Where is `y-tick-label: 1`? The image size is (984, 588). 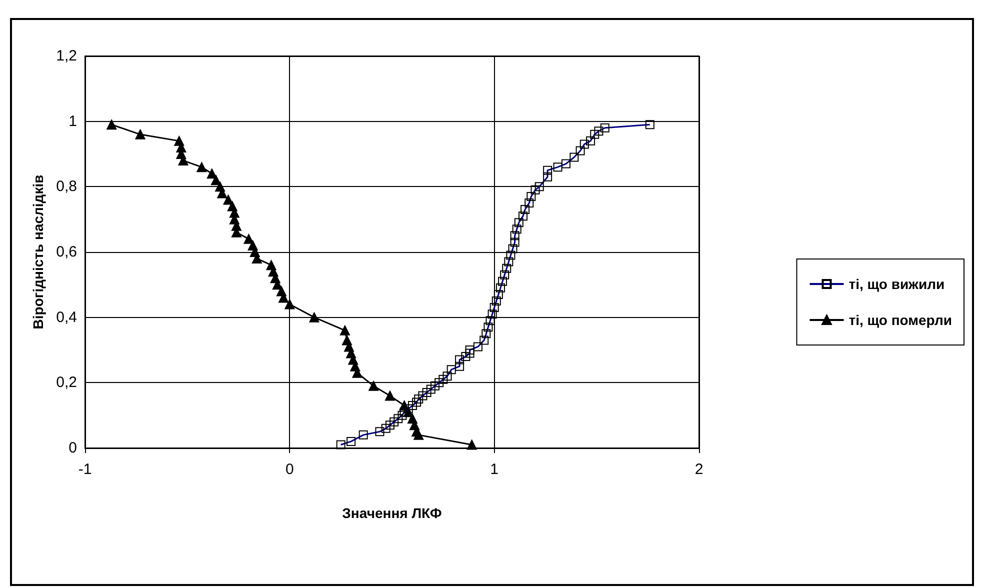 y-tick-label: 1 is located at coordinates (72, 121).